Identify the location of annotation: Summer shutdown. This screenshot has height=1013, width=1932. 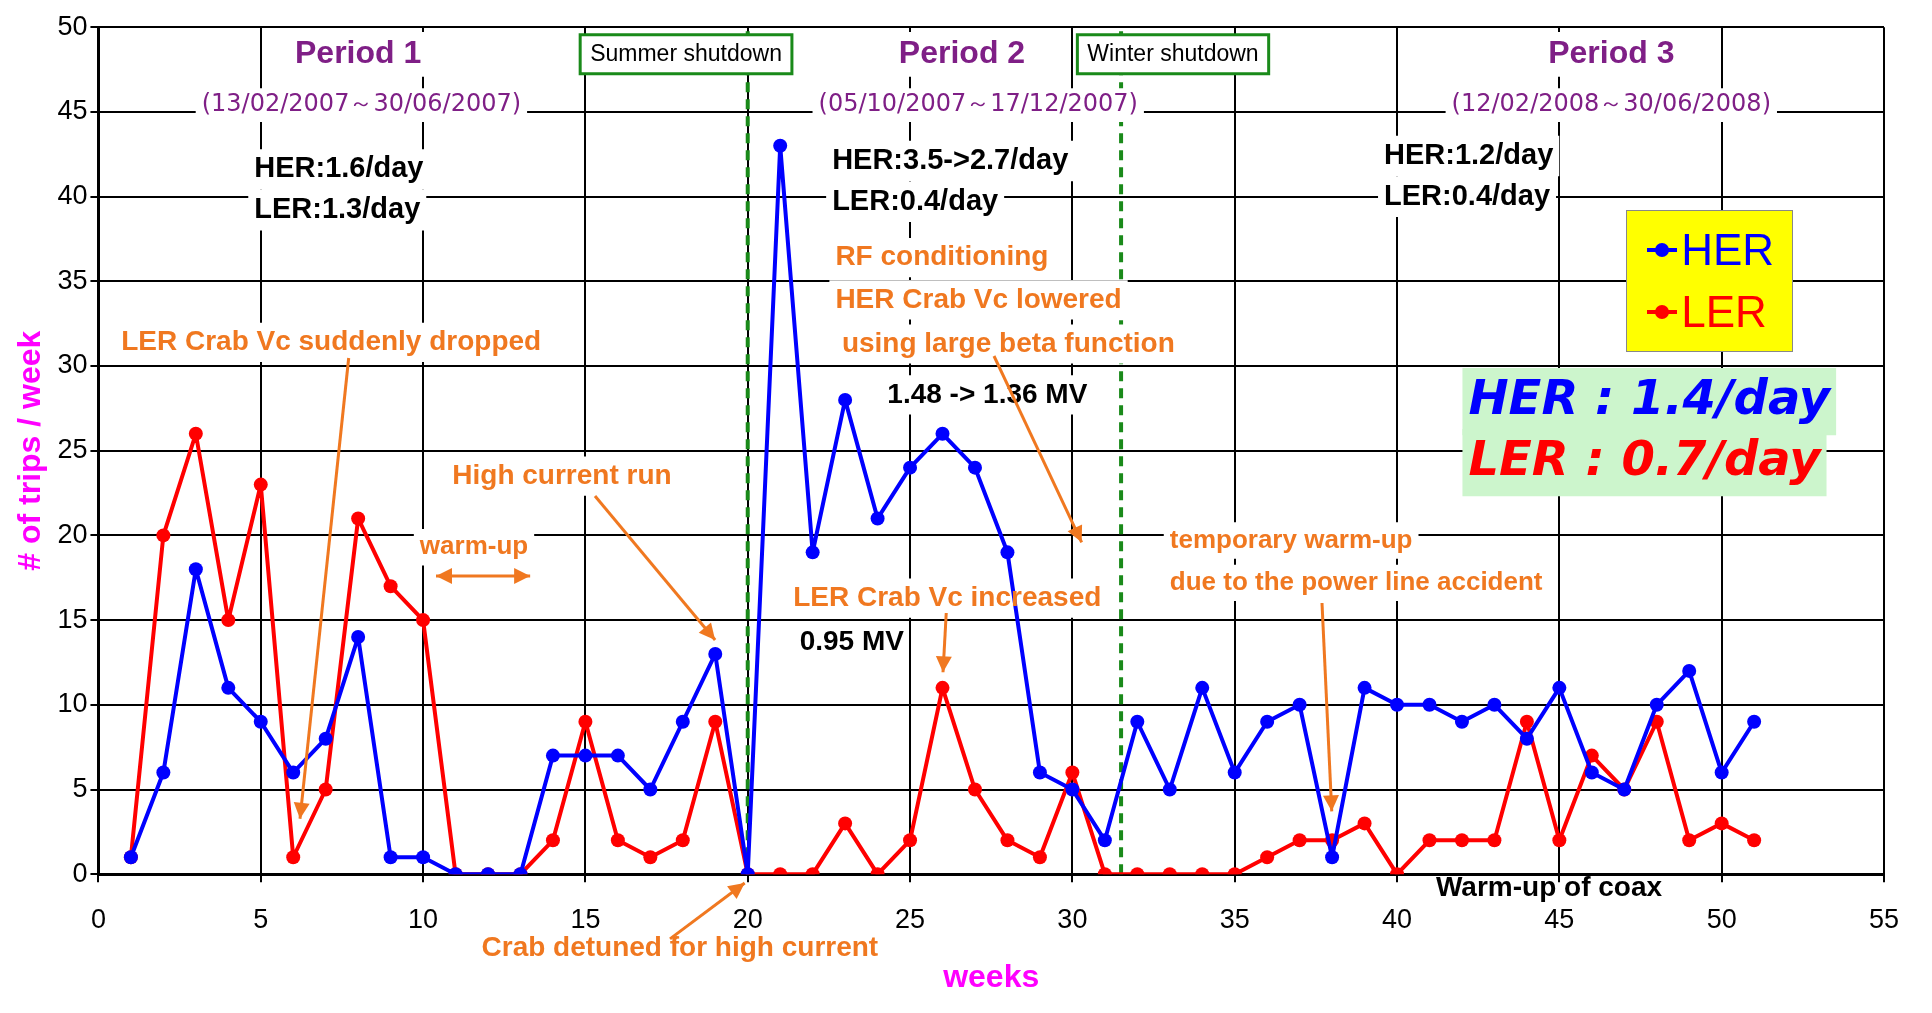
(686, 52).